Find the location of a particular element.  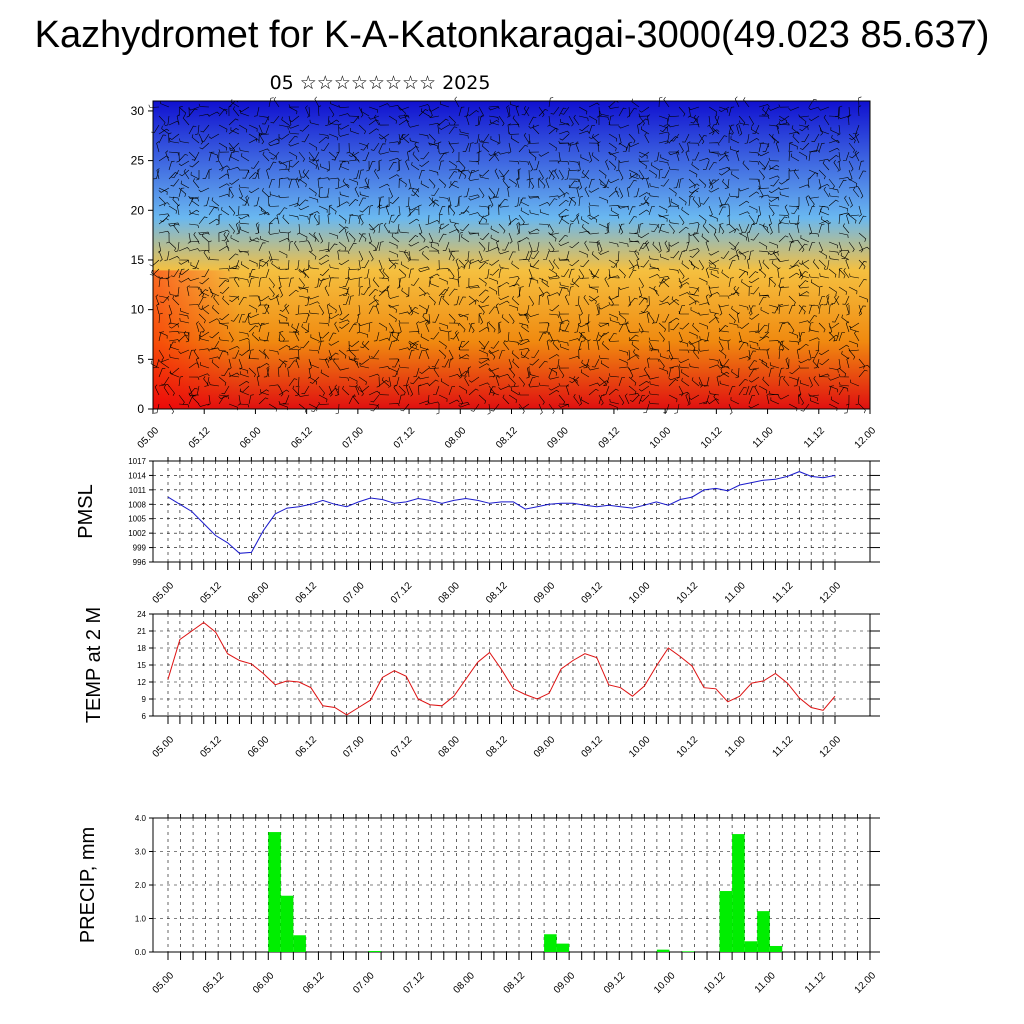

y-tick-label: 24 is located at coordinates (141, 614).